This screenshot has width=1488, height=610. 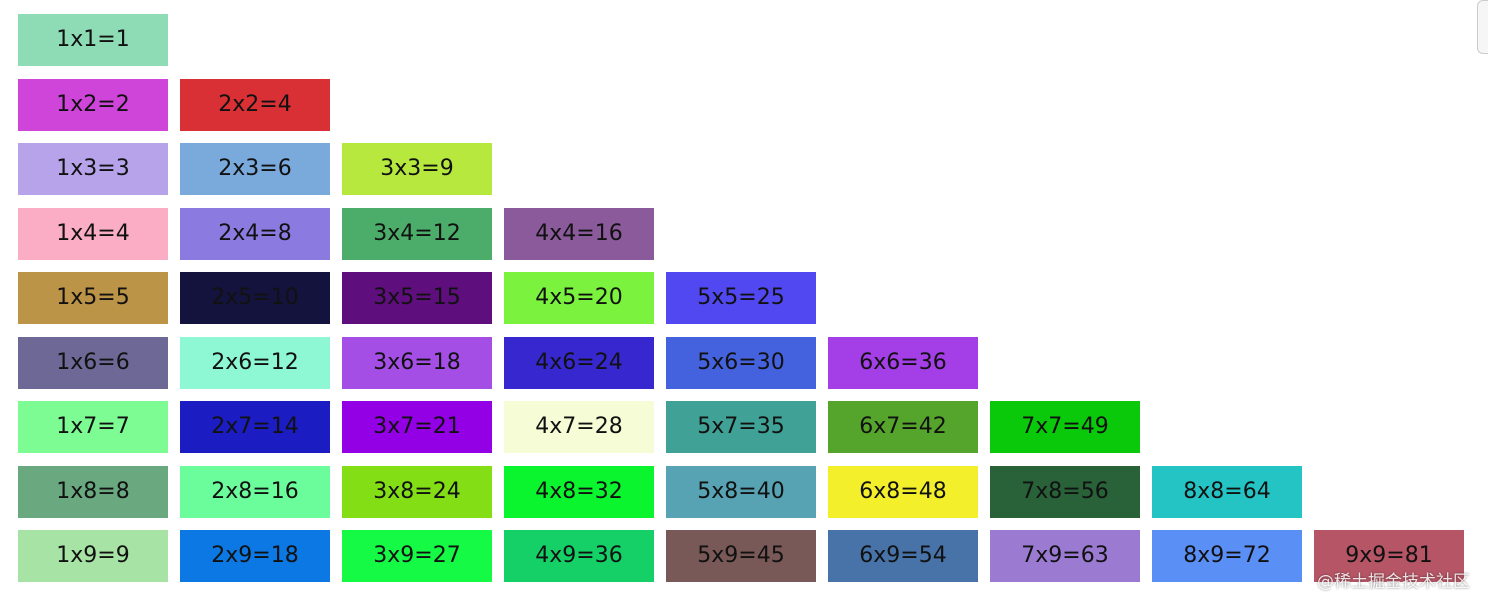 What do you see at coordinates (1065, 427) in the screenshot?
I see `product-cell: 7x7=49` at bounding box center [1065, 427].